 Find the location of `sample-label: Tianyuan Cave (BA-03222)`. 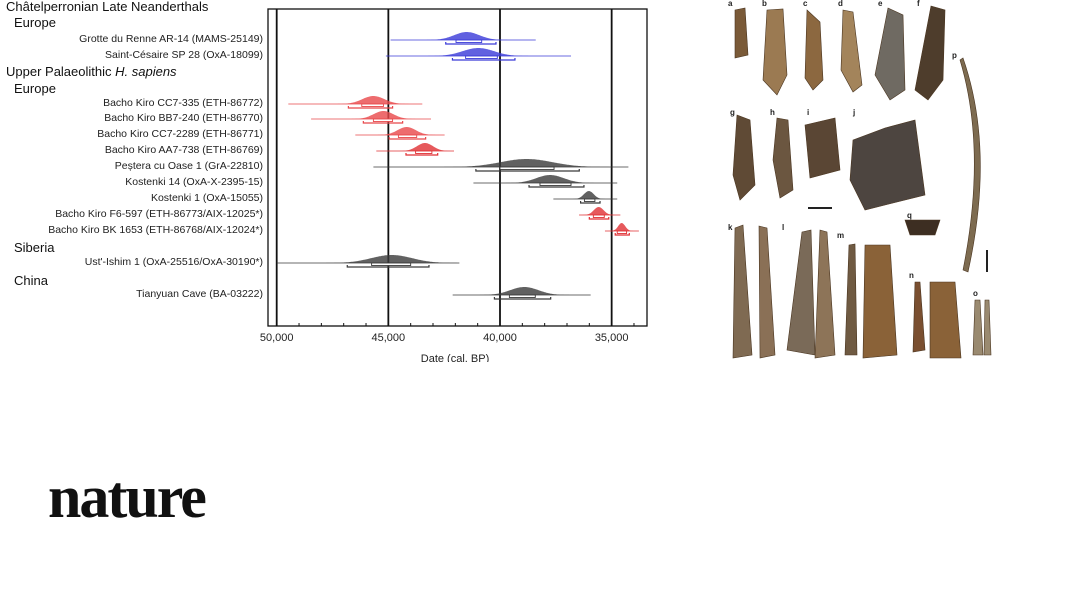

sample-label: Tianyuan Cave (BA-03222) is located at coordinates (199, 294).